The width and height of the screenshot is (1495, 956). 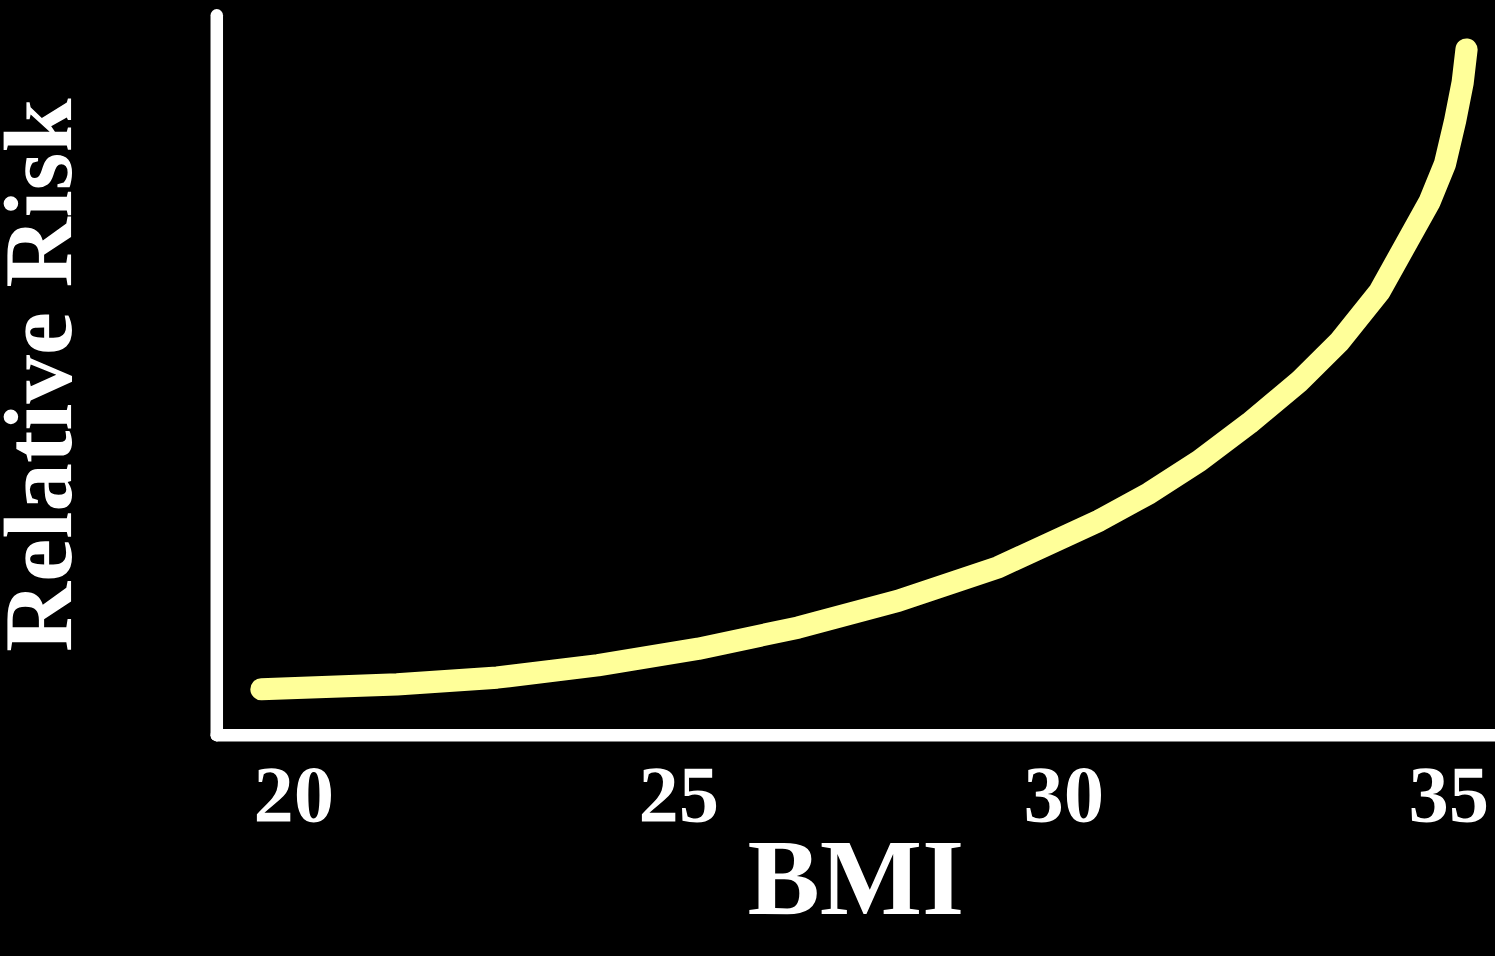 What do you see at coordinates (38, 374) in the screenshot?
I see `y-axis-title: Relative Risk` at bounding box center [38, 374].